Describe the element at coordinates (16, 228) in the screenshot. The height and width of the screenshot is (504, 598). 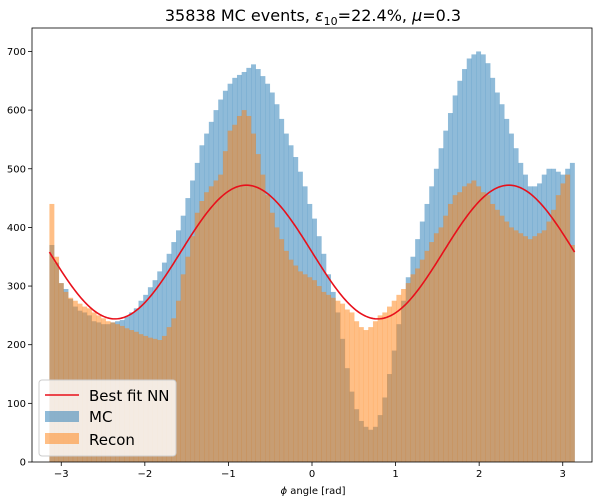
I see `y-tick-label: 400` at that location.